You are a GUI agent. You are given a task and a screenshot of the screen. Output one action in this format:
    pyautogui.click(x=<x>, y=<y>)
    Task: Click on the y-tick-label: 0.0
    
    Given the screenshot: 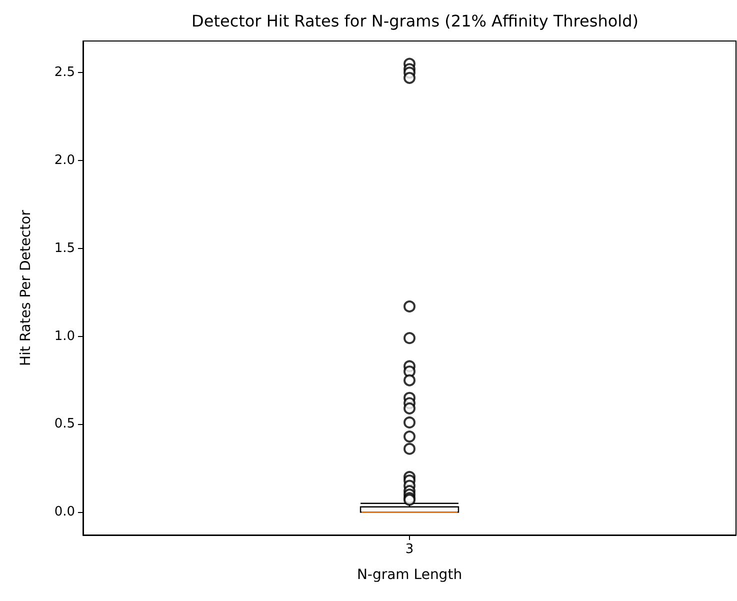 What is the action you would take?
    pyautogui.click(x=64, y=512)
    